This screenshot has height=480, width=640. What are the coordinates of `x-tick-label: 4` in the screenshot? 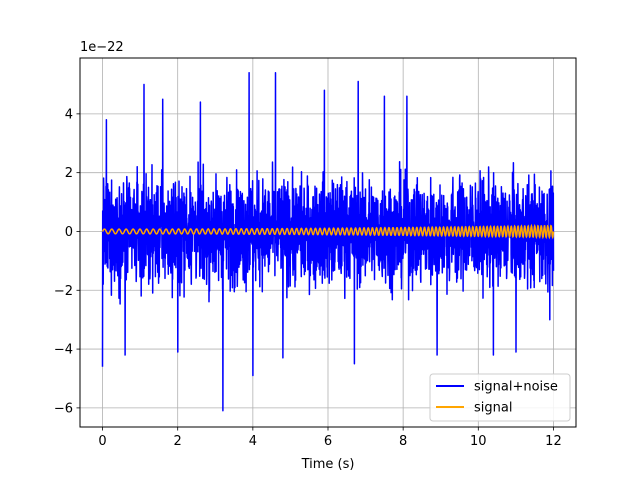 It's located at (253, 441).